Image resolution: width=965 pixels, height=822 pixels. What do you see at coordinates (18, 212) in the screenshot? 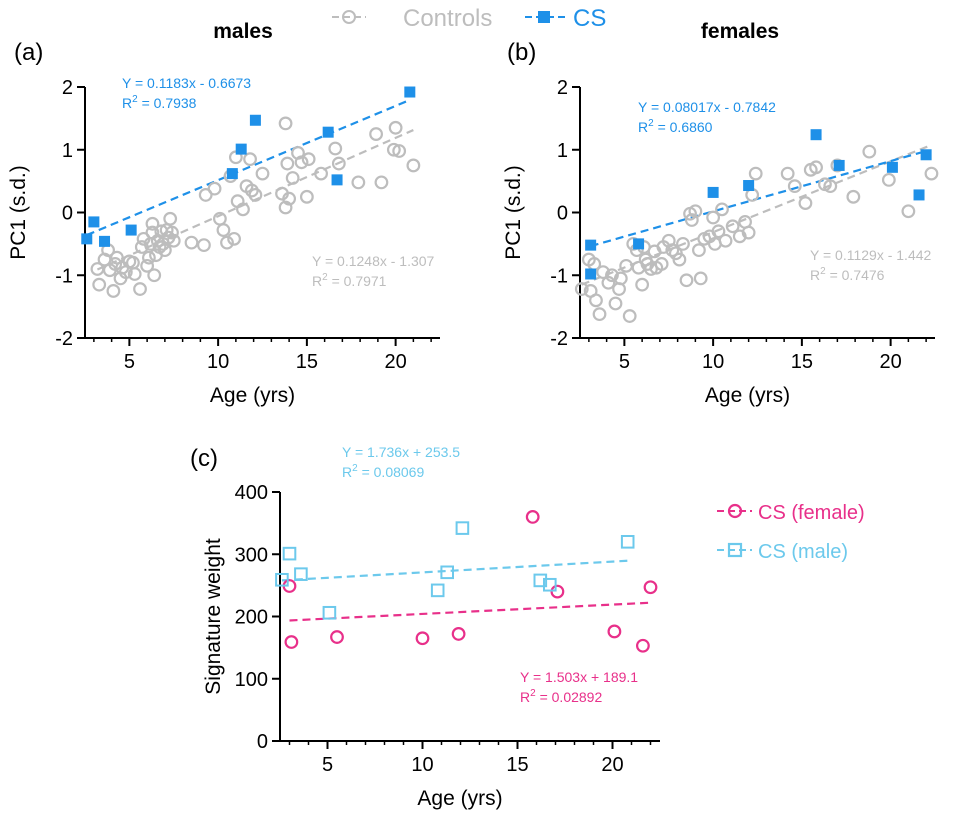
I see `y-axis-title: PC1 (s.d.)` at bounding box center [18, 212].